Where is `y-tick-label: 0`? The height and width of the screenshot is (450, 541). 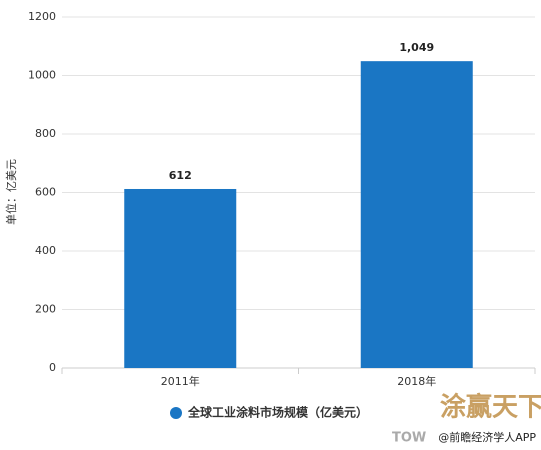
y-tick-label: 0 is located at coordinates (52, 367).